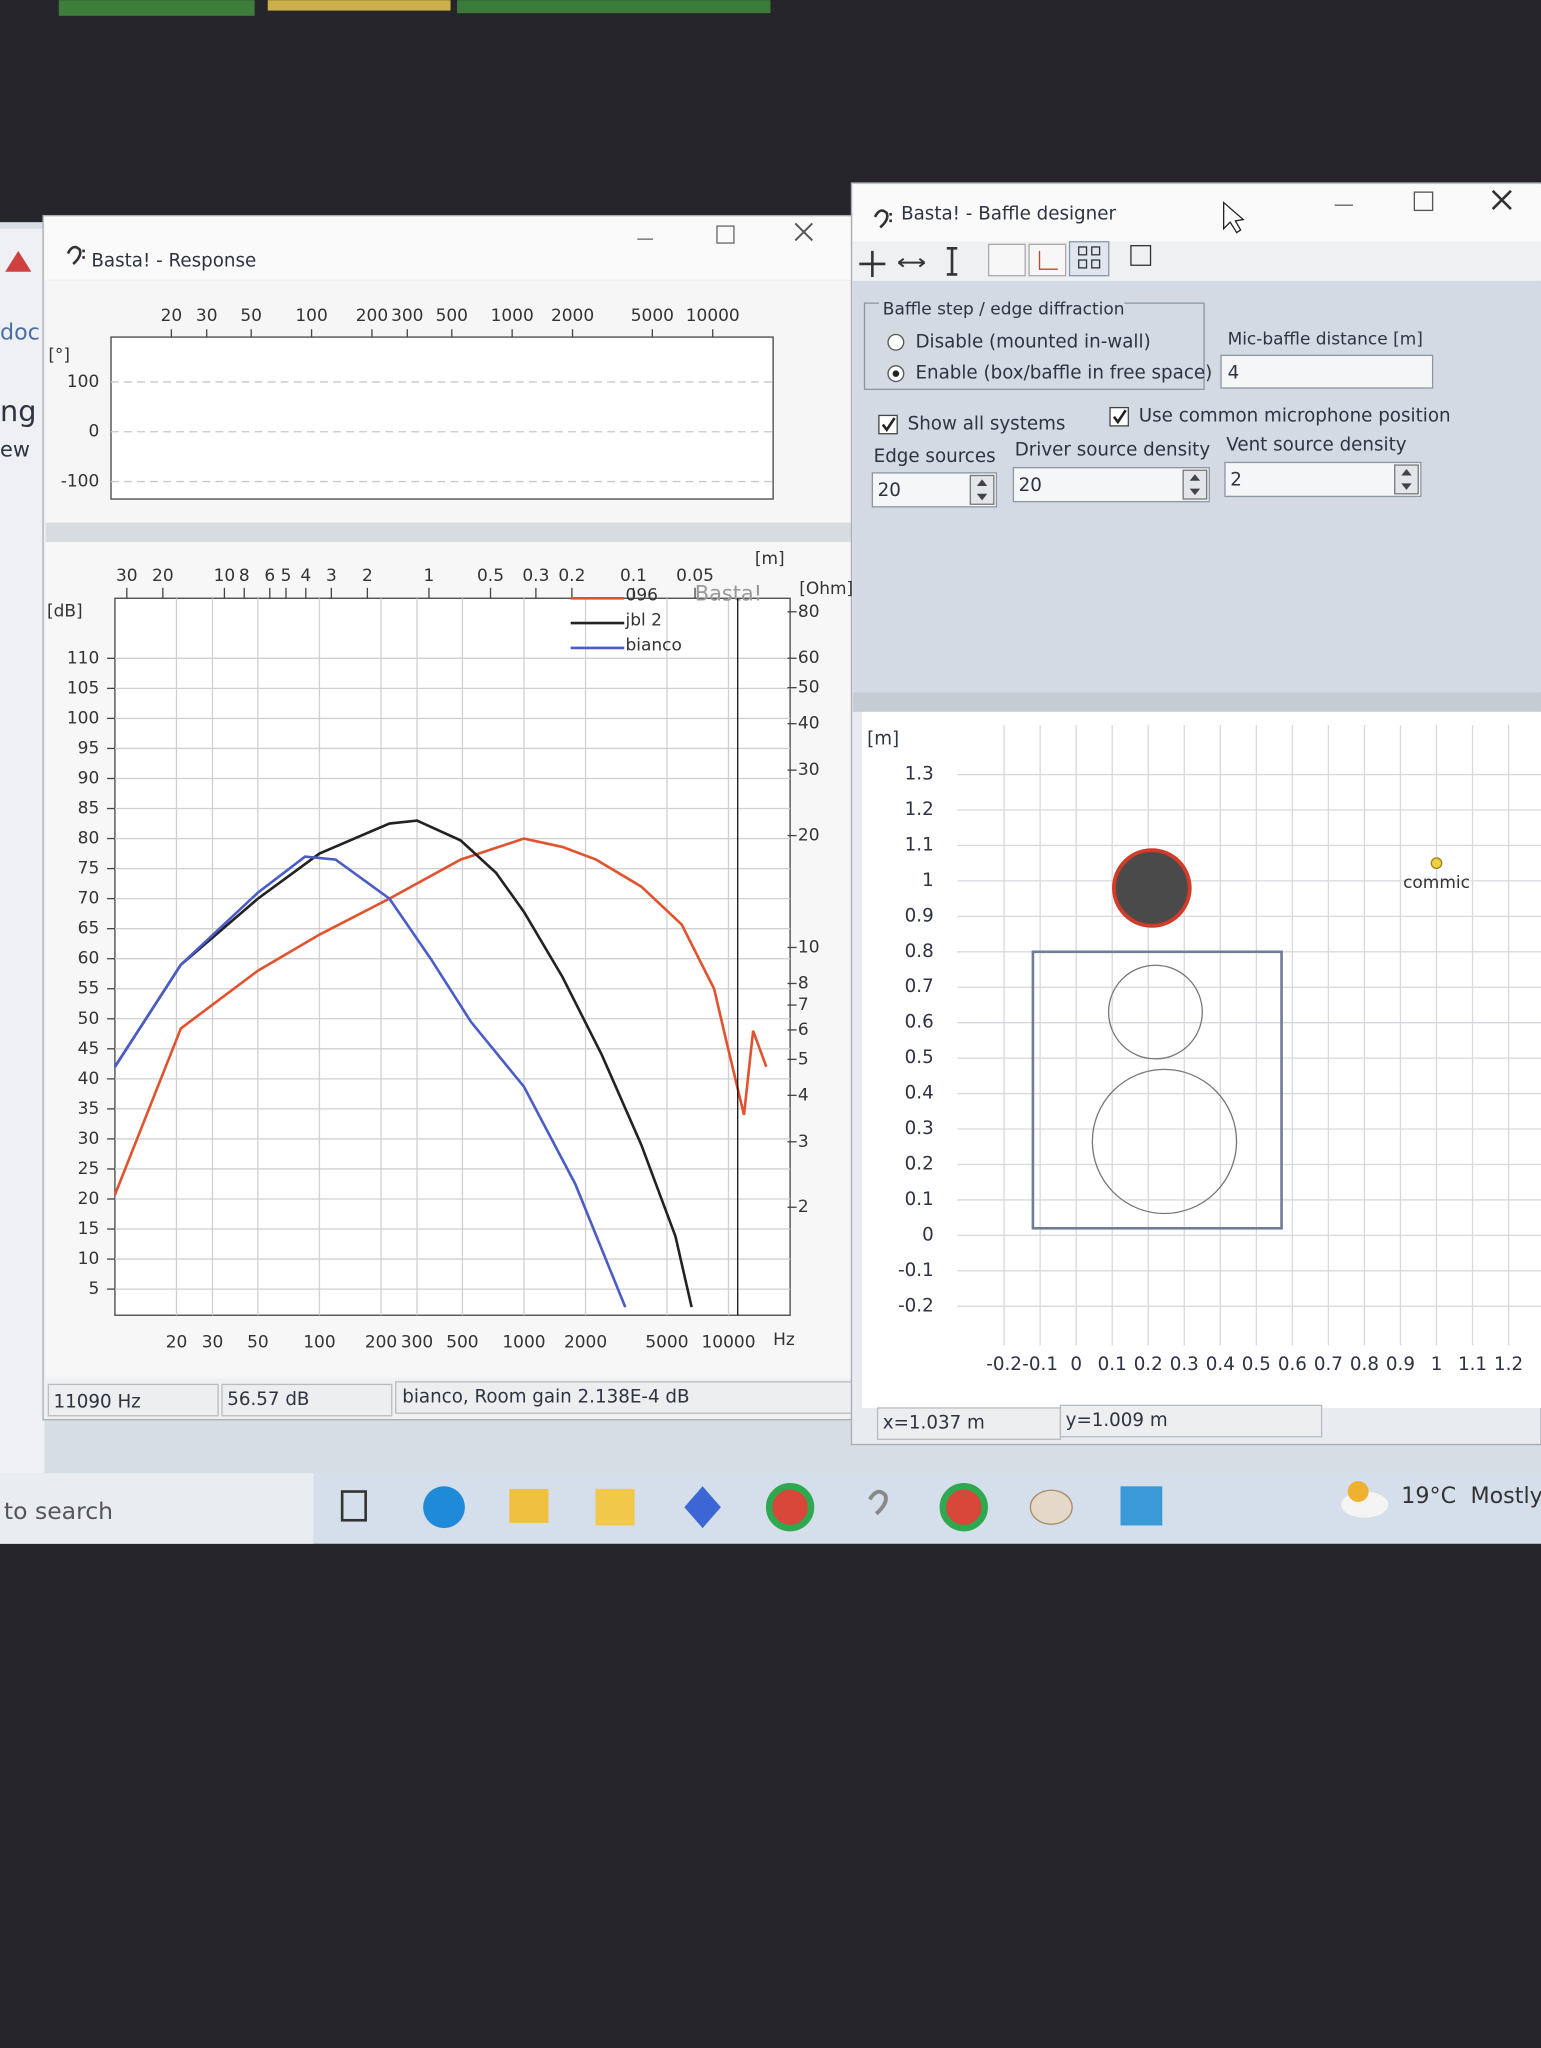 This screenshot has width=1541, height=2048. What do you see at coordinates (896, 373) in the screenshot?
I see `radio-dot` at bounding box center [896, 373].